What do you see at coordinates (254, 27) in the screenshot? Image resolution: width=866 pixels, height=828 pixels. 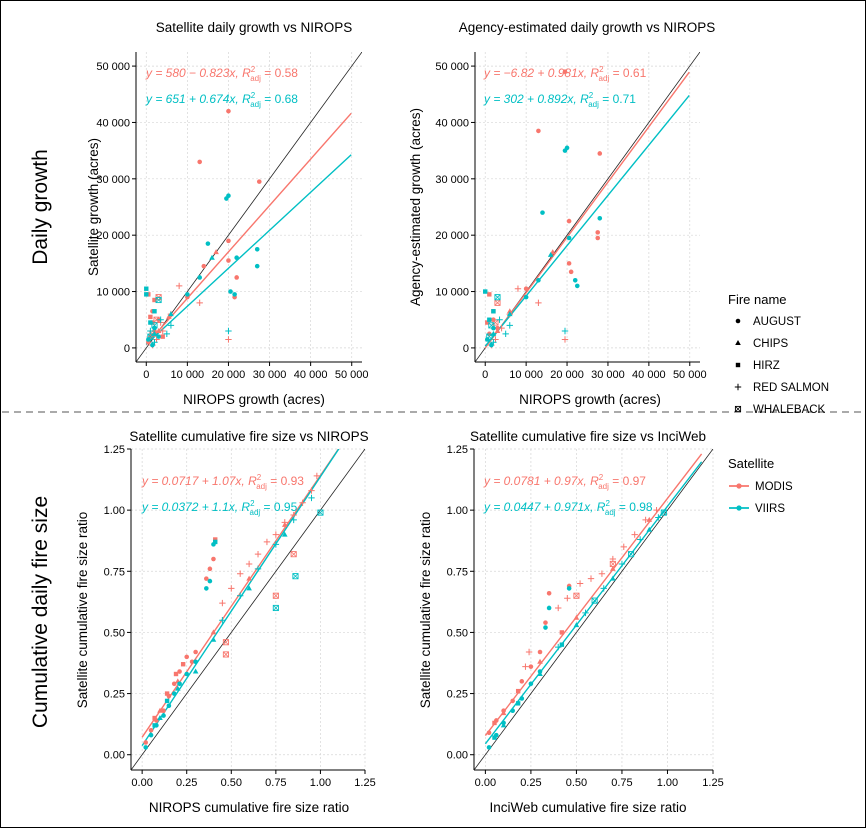 I see `chart-title: Satellite daily growth vs NIROPS` at bounding box center [254, 27].